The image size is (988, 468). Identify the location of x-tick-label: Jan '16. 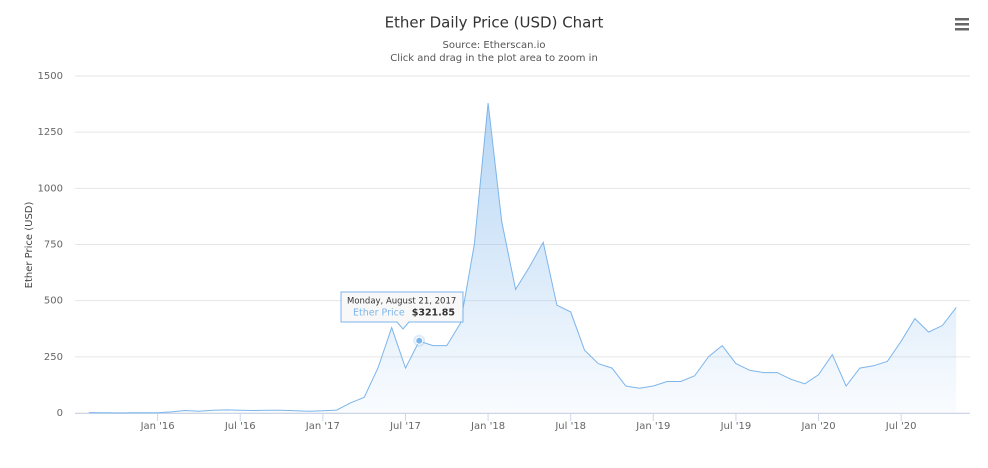
(157, 426).